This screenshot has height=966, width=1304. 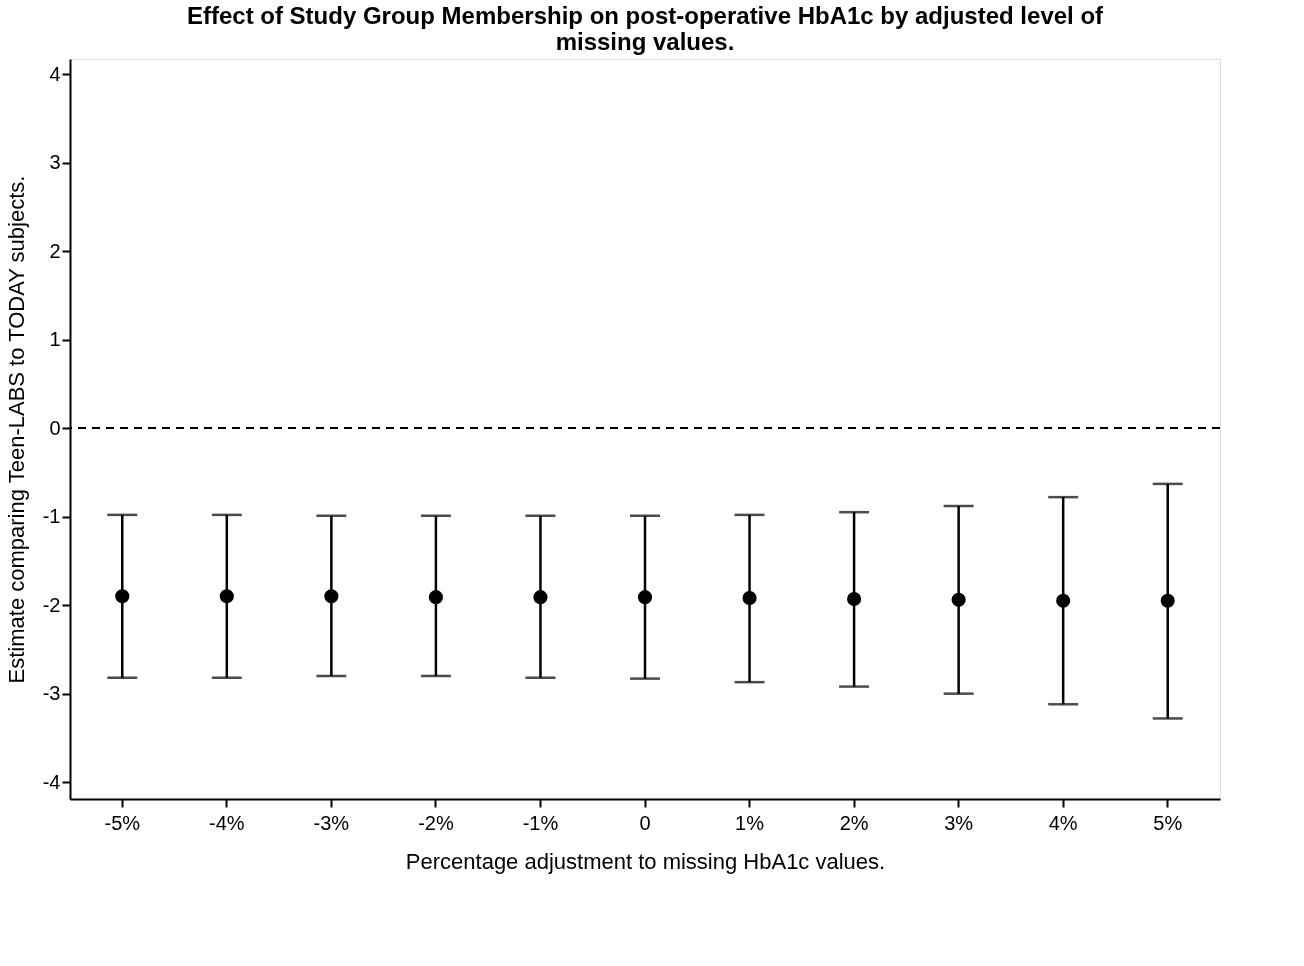 I want to click on x-tick-label: -1%, so click(x=540, y=822).